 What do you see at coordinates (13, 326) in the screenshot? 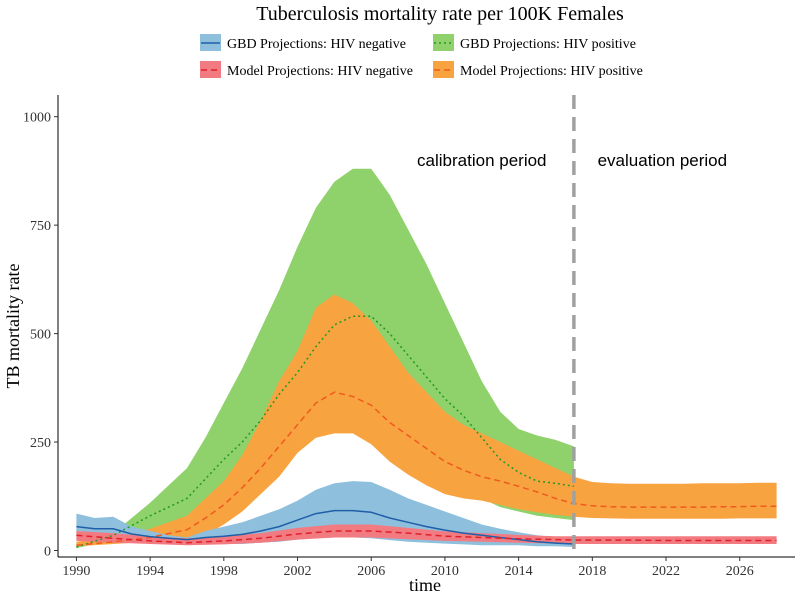
I see `y-axis-title: TB mortality rate` at bounding box center [13, 326].